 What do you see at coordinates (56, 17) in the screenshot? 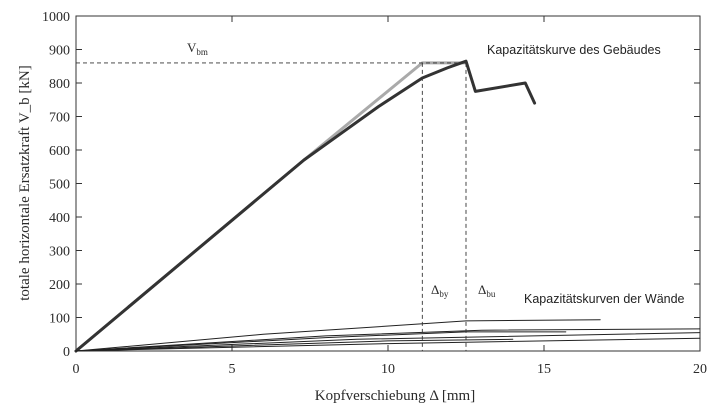
I see `y-tick-label: 1000` at bounding box center [56, 17].